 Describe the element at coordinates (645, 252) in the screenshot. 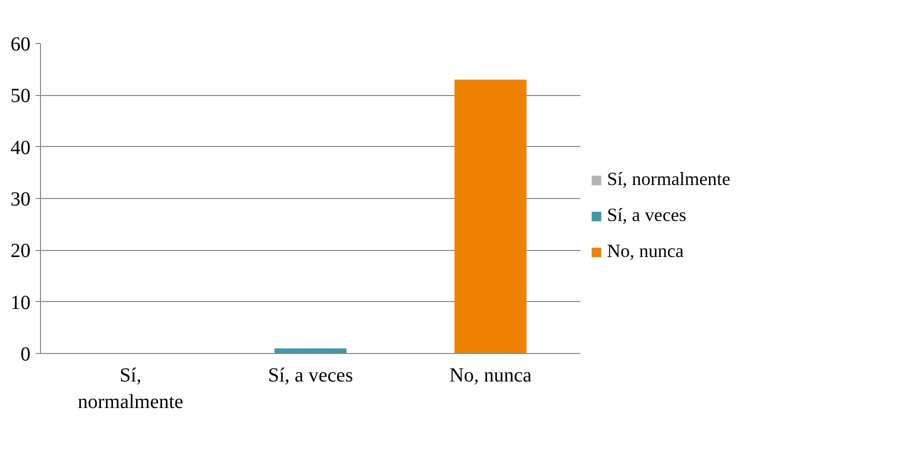

I see `legend-label: No, nunca` at that location.